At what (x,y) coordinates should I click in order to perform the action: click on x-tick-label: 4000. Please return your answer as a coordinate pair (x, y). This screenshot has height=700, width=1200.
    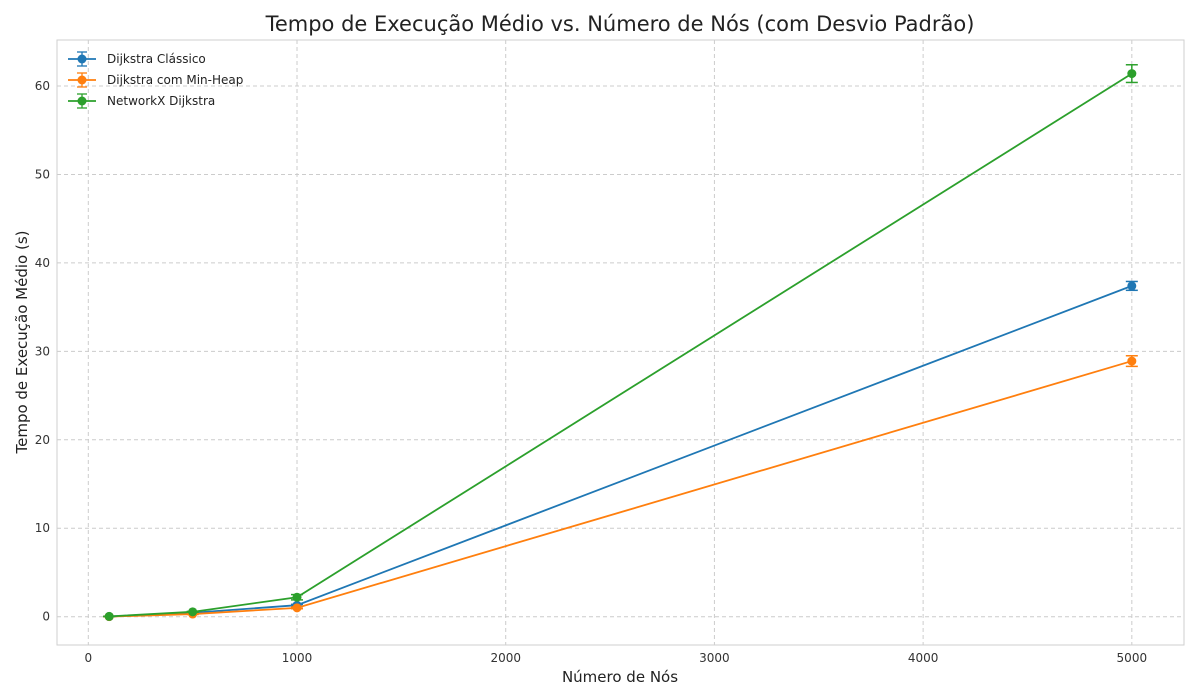
    Looking at the image, I should click on (923, 658).